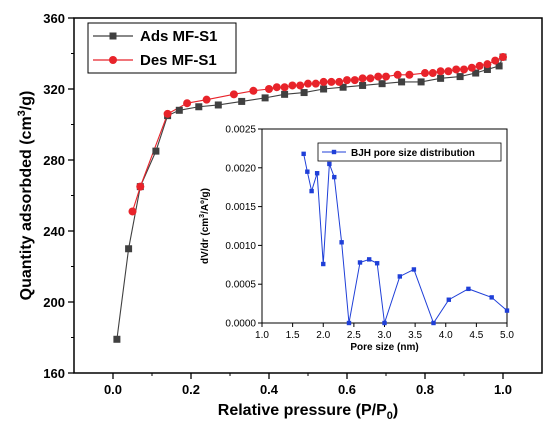  What do you see at coordinates (54, 18) in the screenshot?
I see `main-y-tick-label: 360` at bounding box center [54, 18].